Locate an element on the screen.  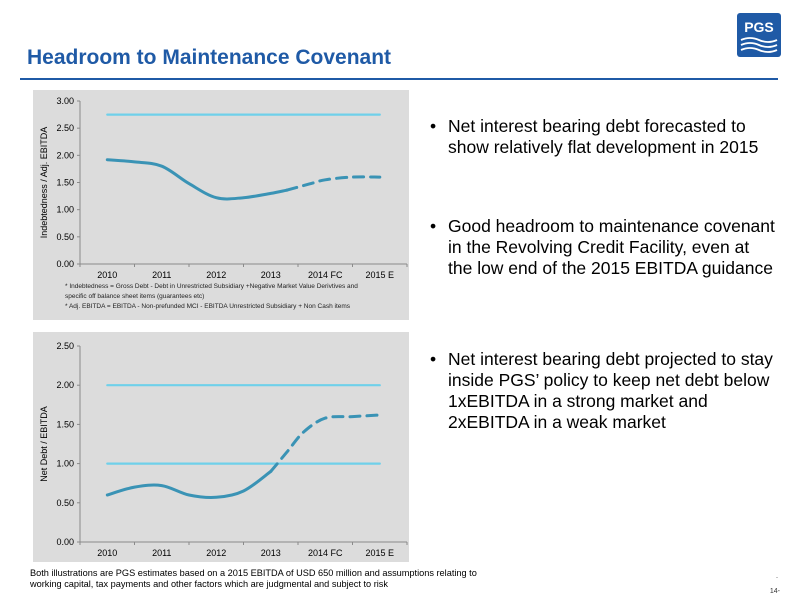
page-title: Headroom to Maintenance Covenant is located at coordinates (209, 57).